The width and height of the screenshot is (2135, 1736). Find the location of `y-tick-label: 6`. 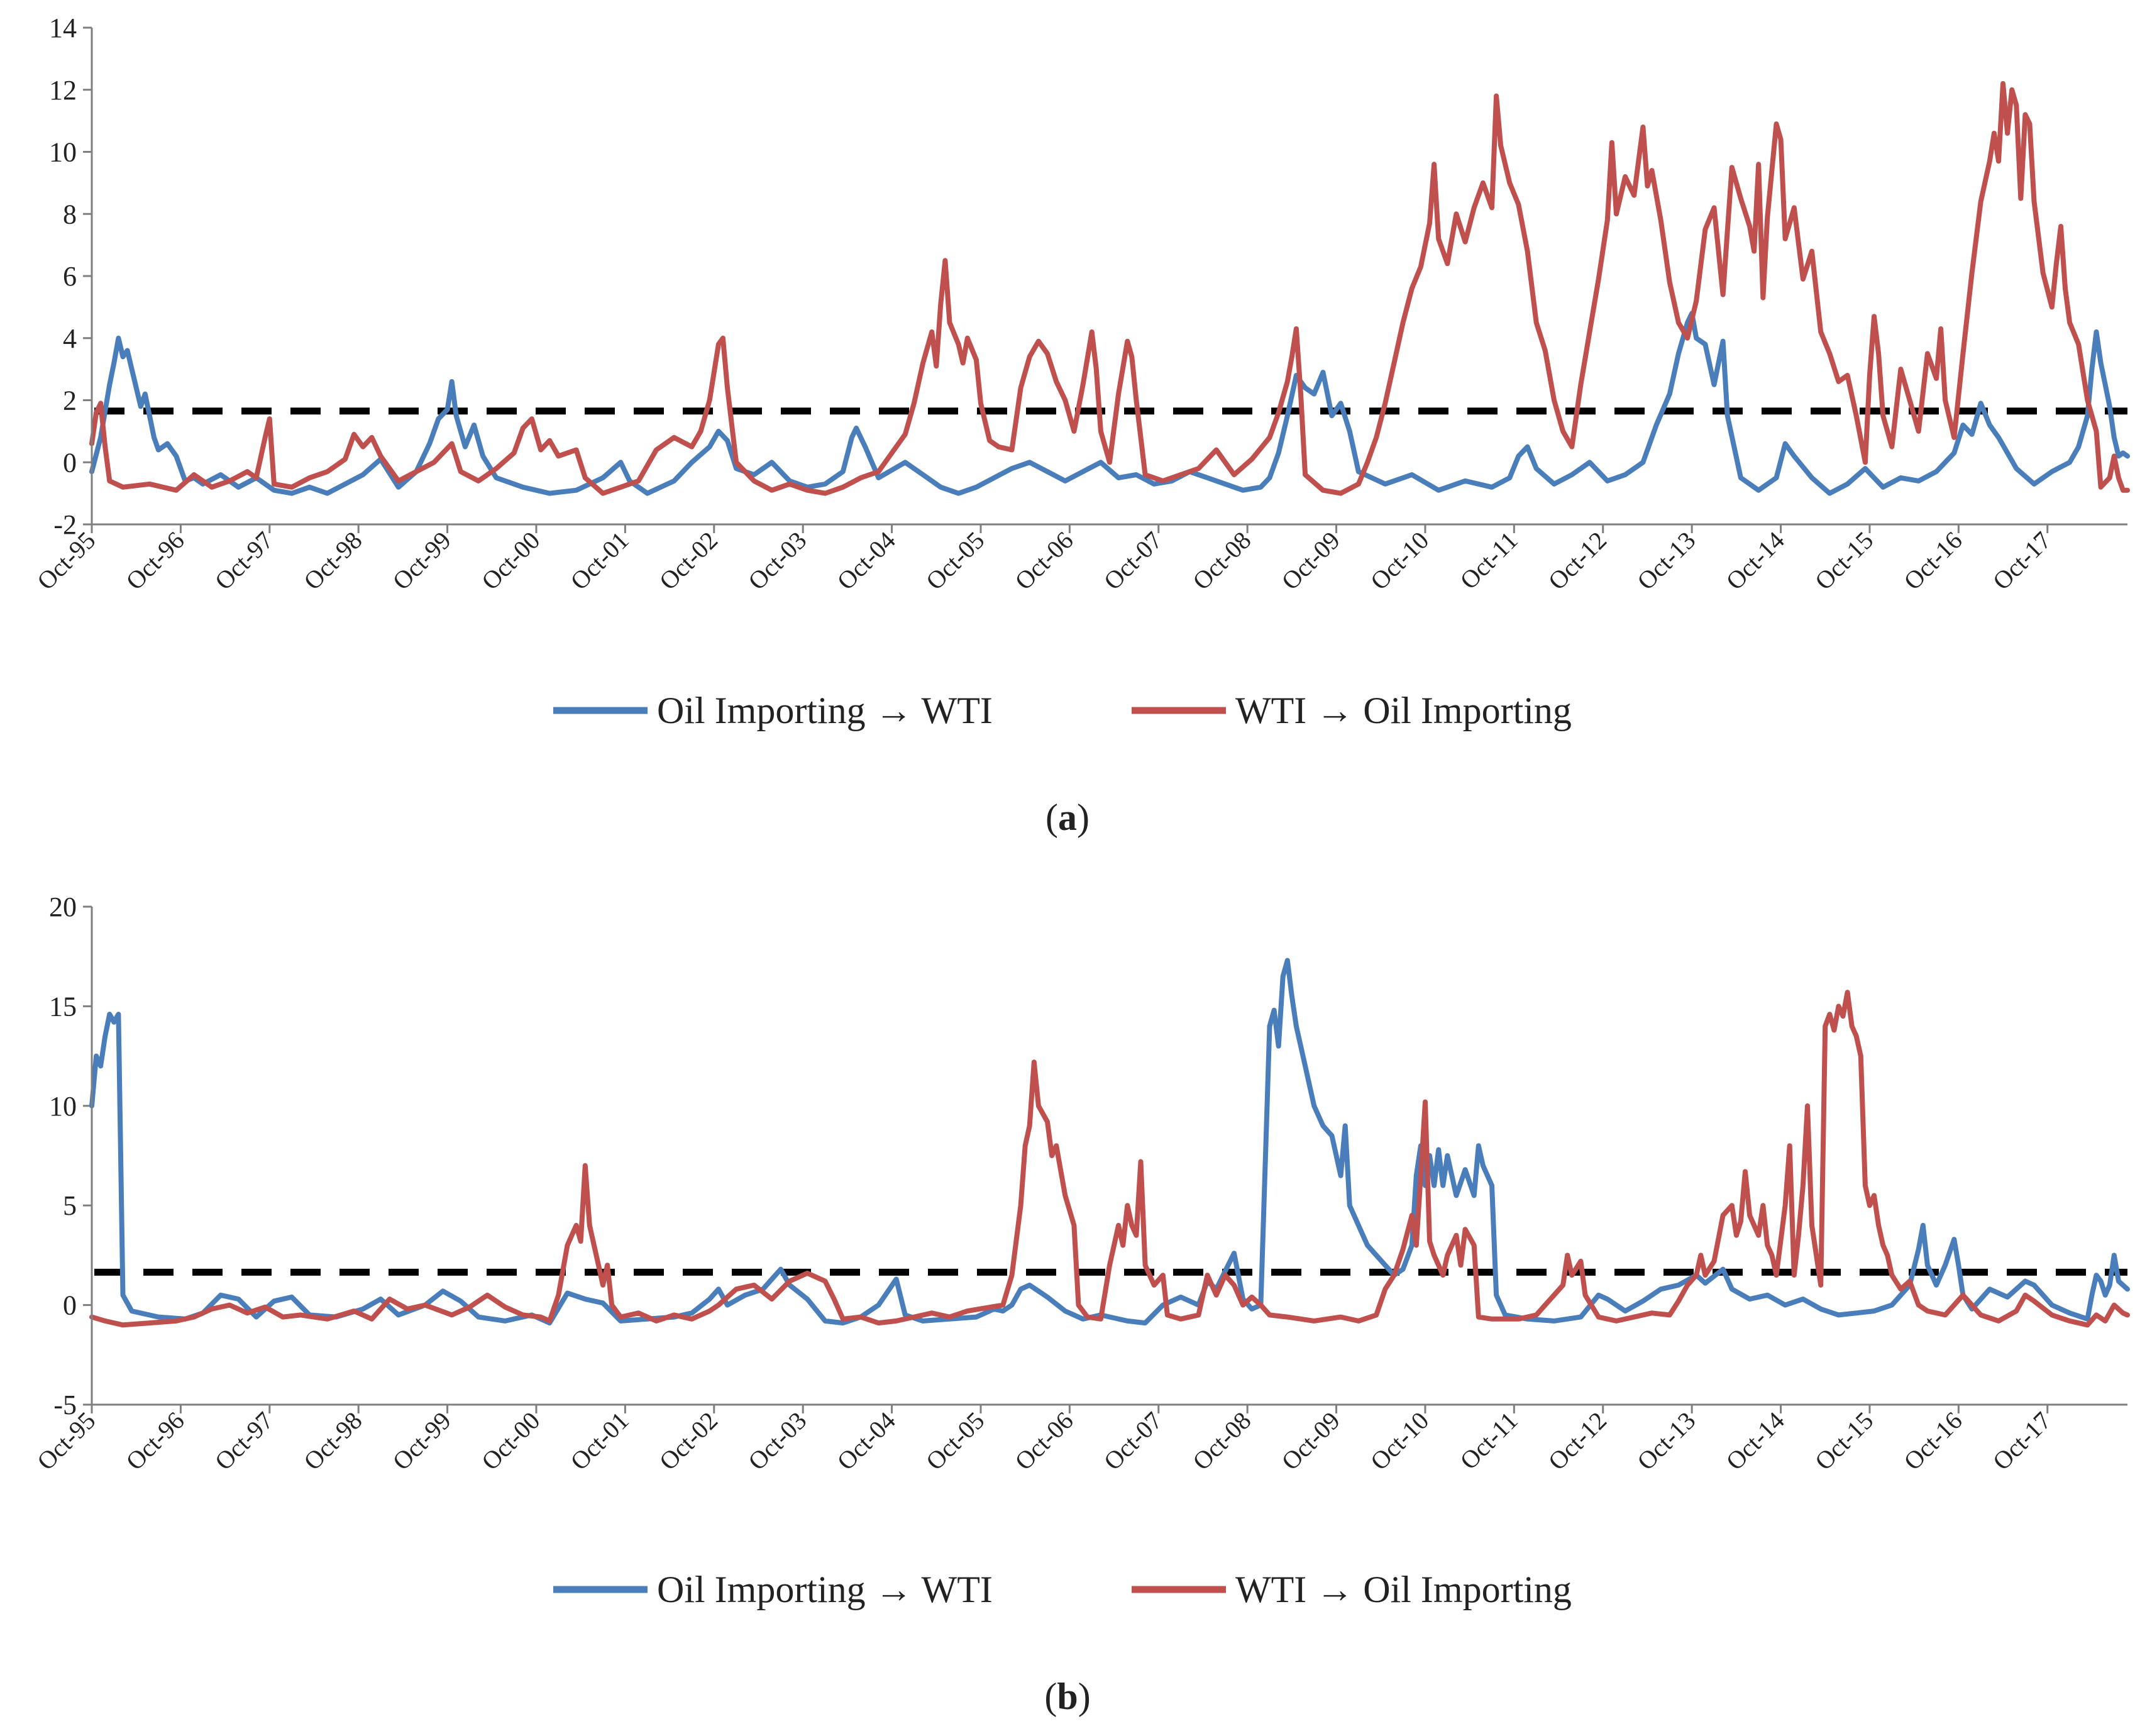

y-tick-label: 6 is located at coordinates (70, 277).